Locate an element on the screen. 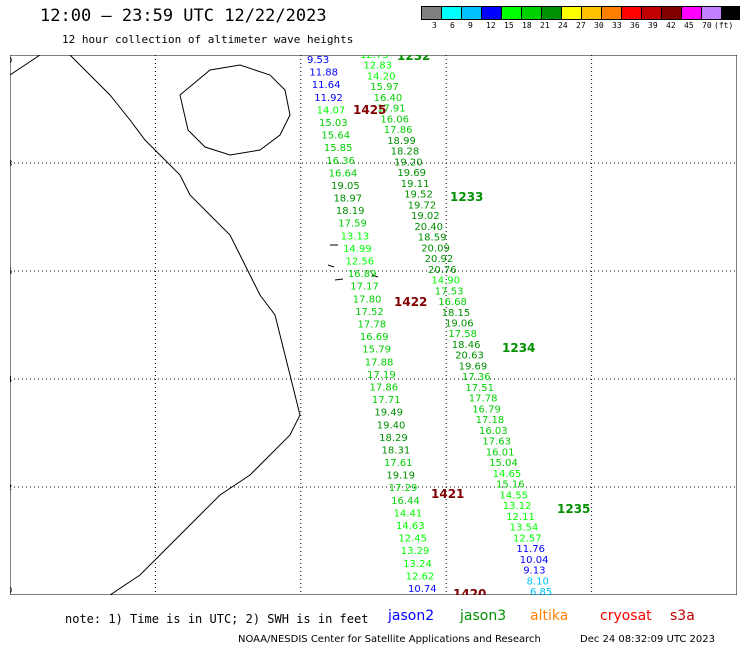 This screenshot has height=650, width=740. color-scale-label: 12 is located at coordinates (491, 25).